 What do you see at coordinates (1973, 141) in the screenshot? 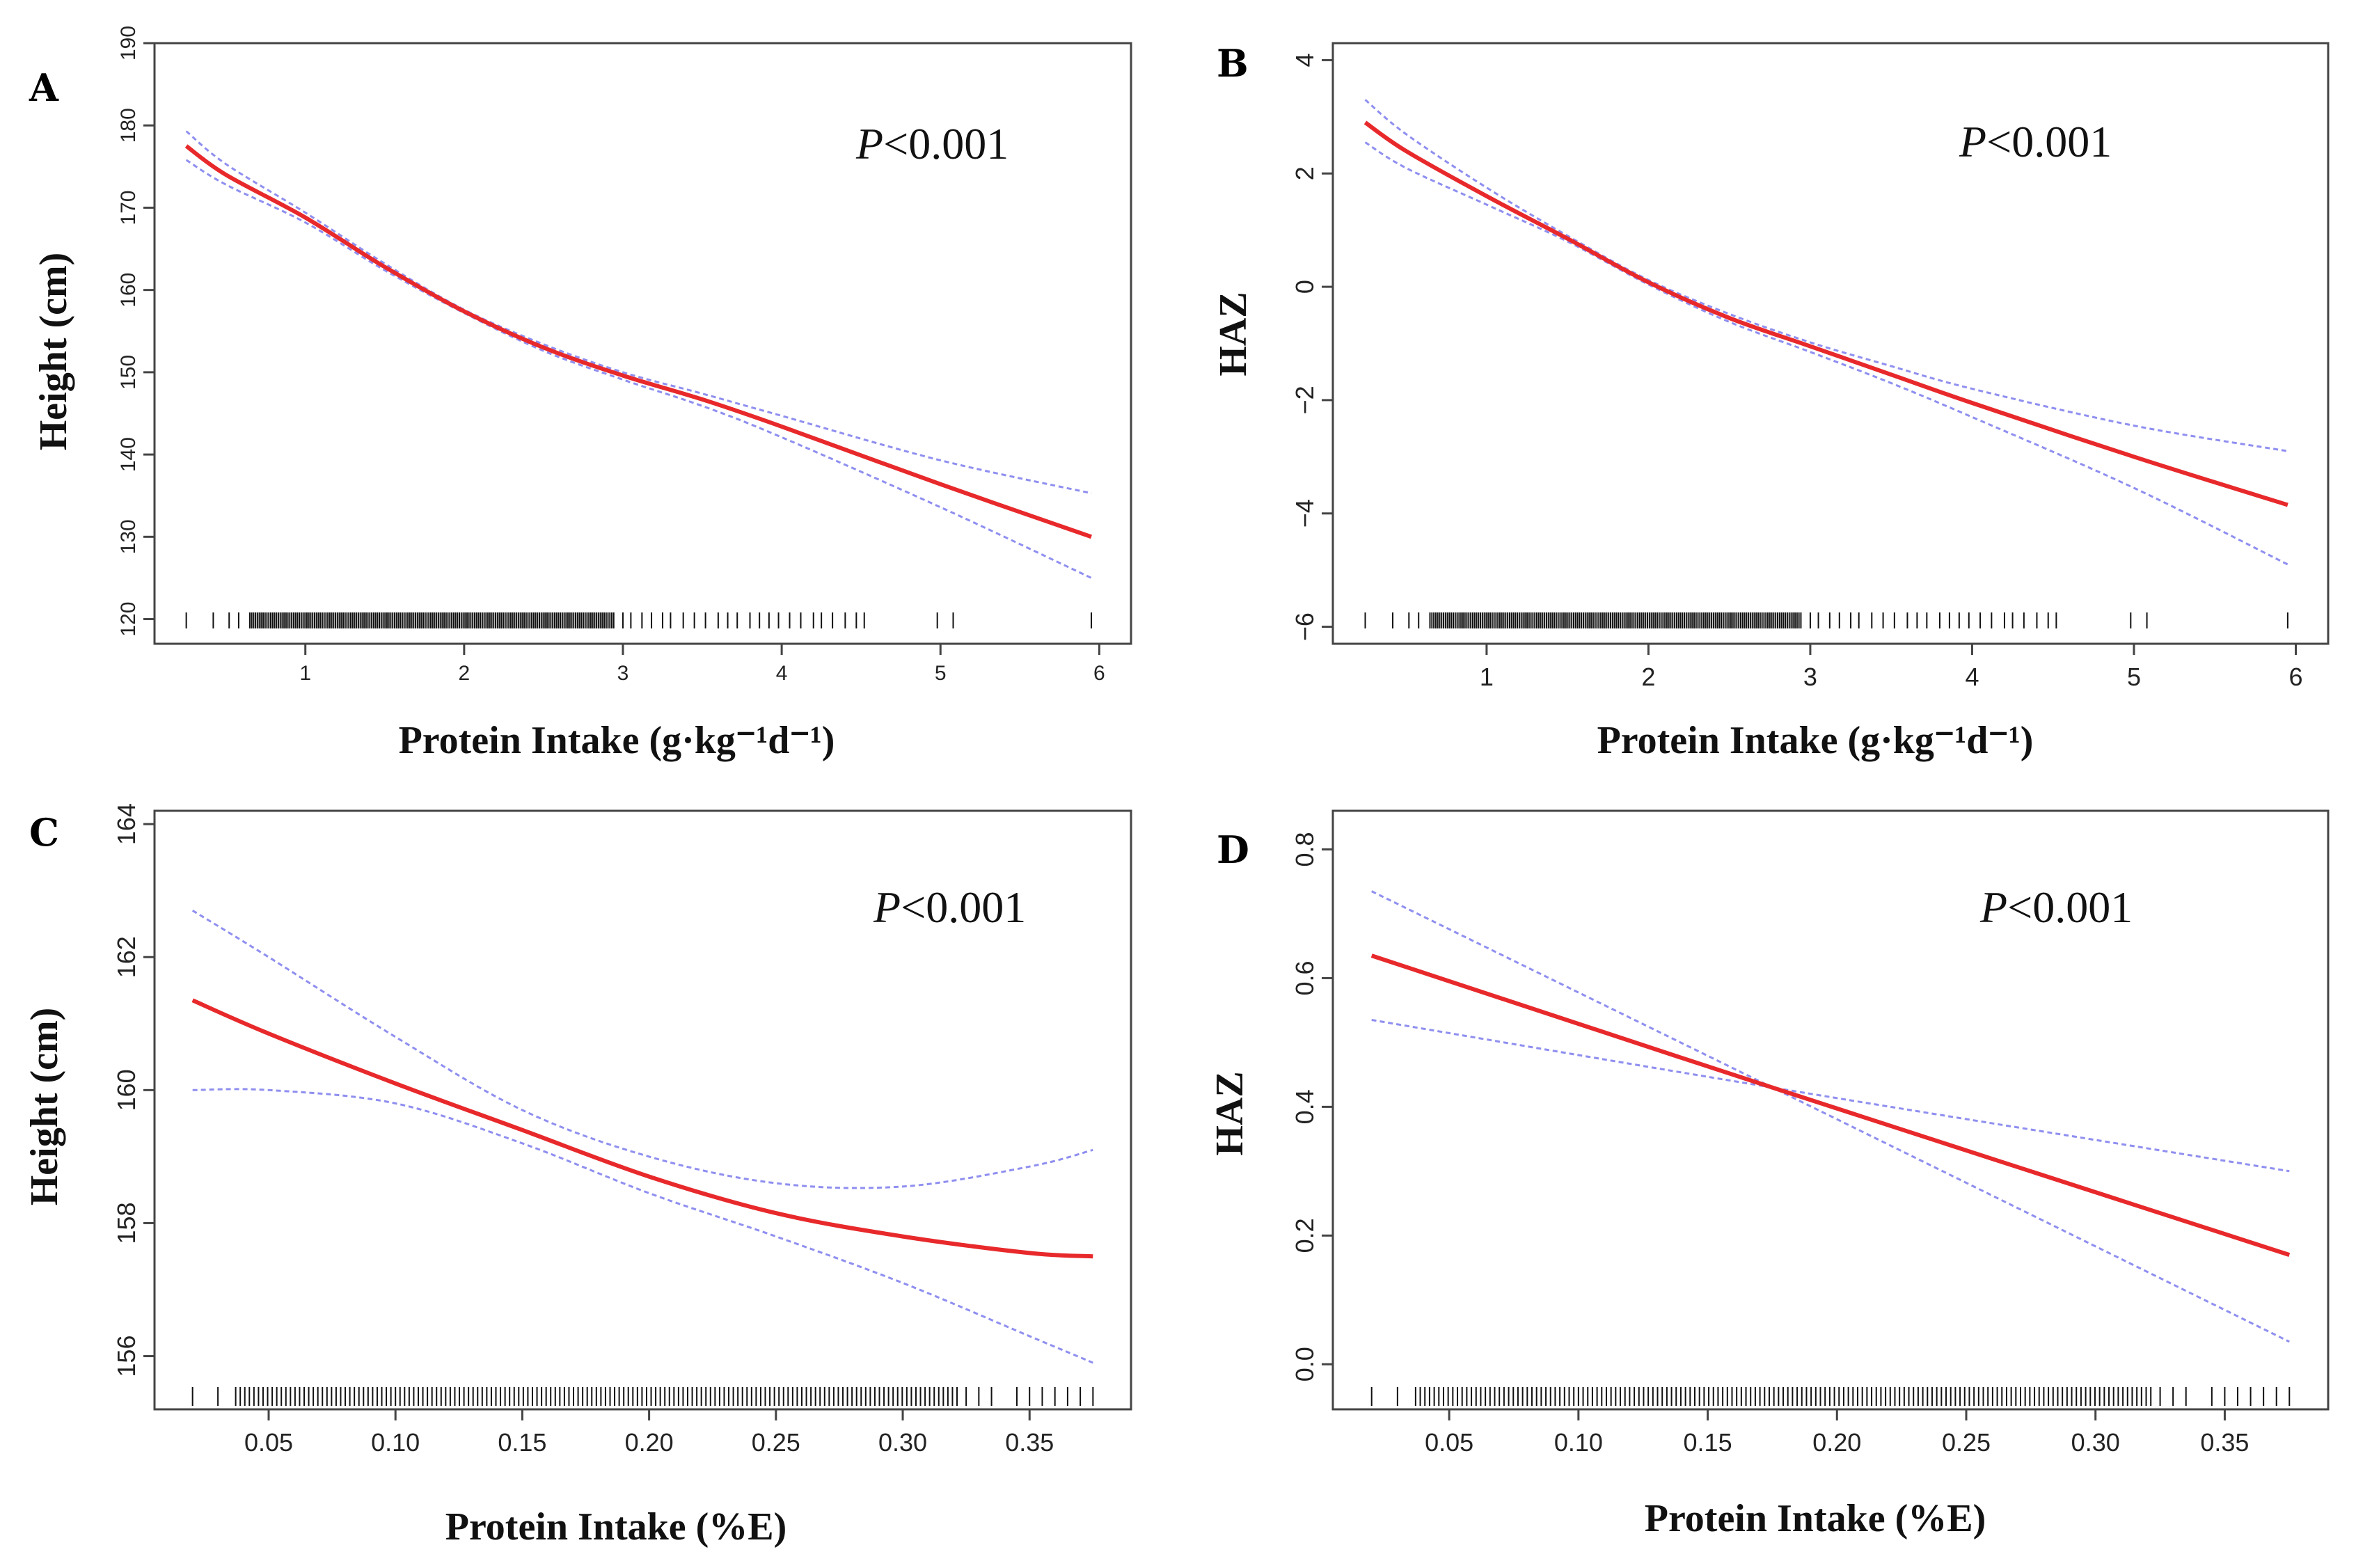
I see `panel-b-p-italic: P` at bounding box center [1973, 141].